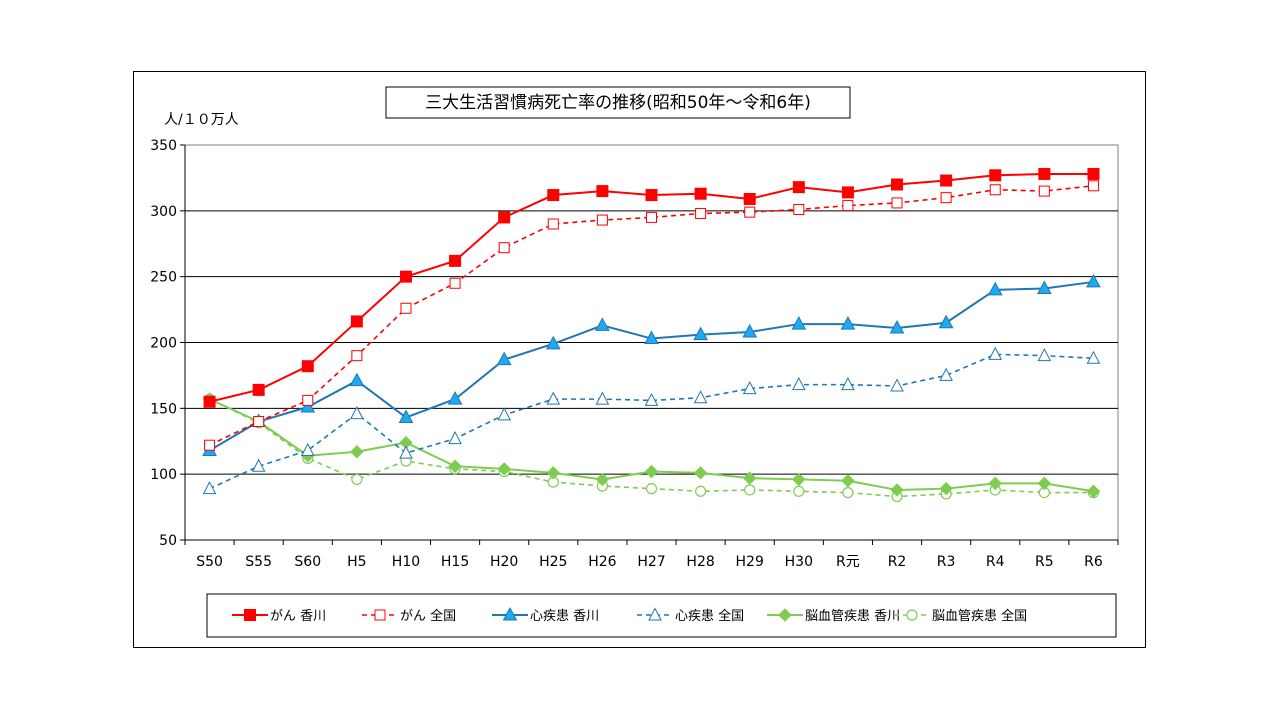  I want to click on x-tick-label: R4, so click(995, 562).